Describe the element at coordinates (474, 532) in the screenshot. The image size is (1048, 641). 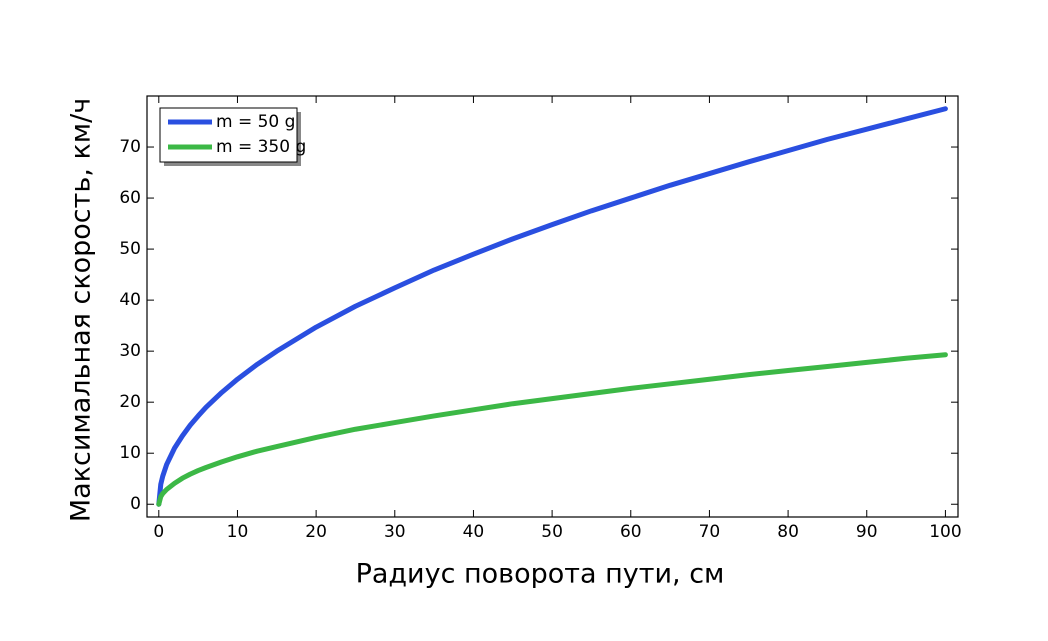
I see `x-tick-label: 40` at that location.